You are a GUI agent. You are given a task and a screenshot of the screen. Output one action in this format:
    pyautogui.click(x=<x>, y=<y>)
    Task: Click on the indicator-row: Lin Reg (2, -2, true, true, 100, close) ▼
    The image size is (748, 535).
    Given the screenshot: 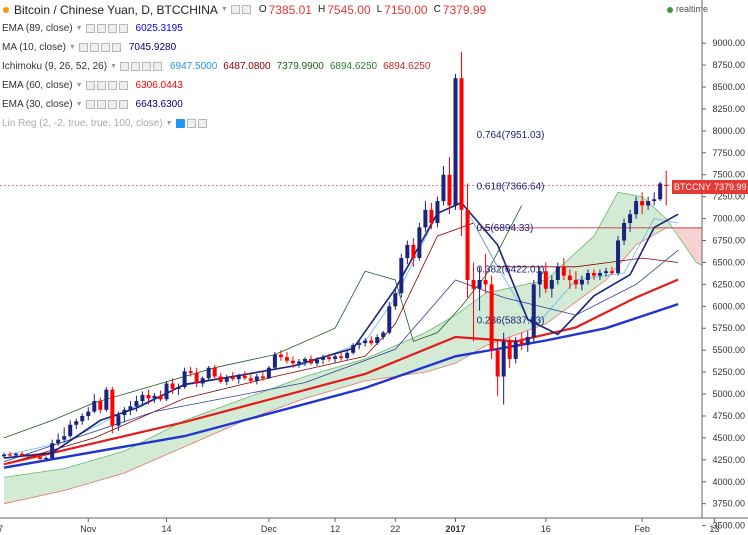 What is the action you would take?
    pyautogui.click(x=280, y=123)
    